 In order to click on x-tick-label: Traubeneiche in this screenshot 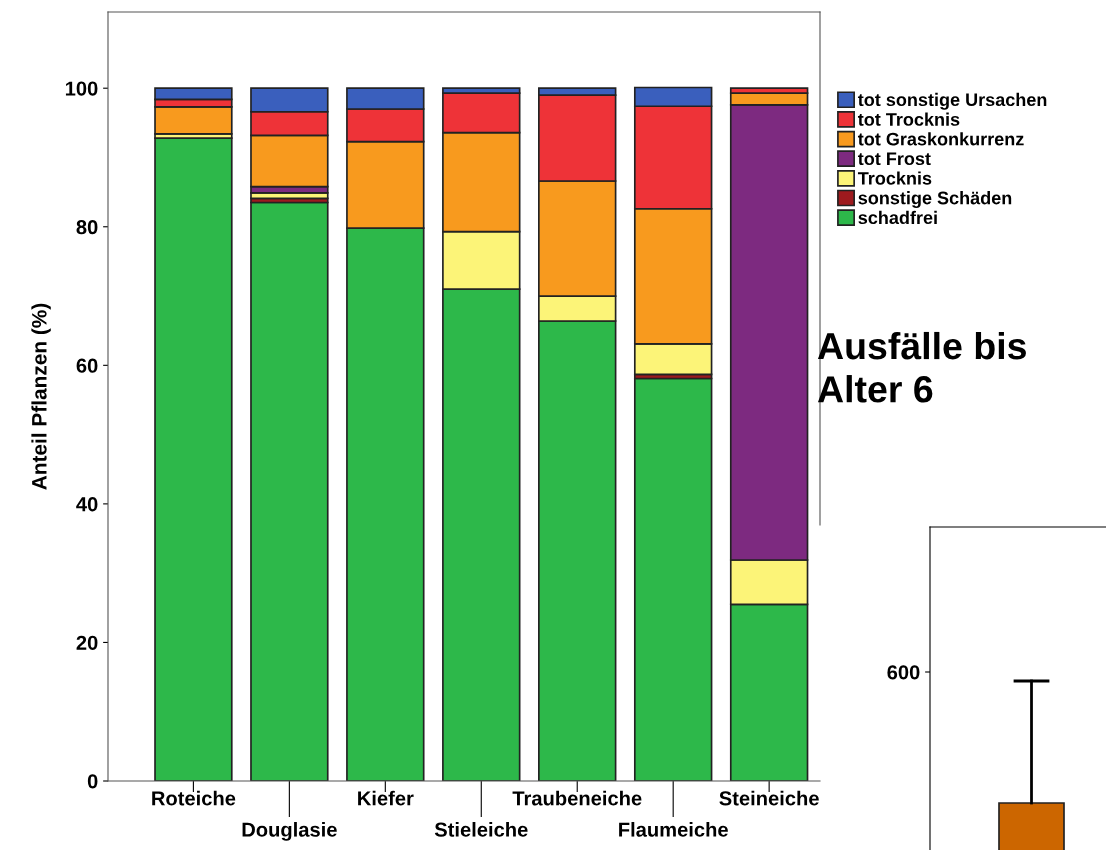, I will do `click(577, 798)`.